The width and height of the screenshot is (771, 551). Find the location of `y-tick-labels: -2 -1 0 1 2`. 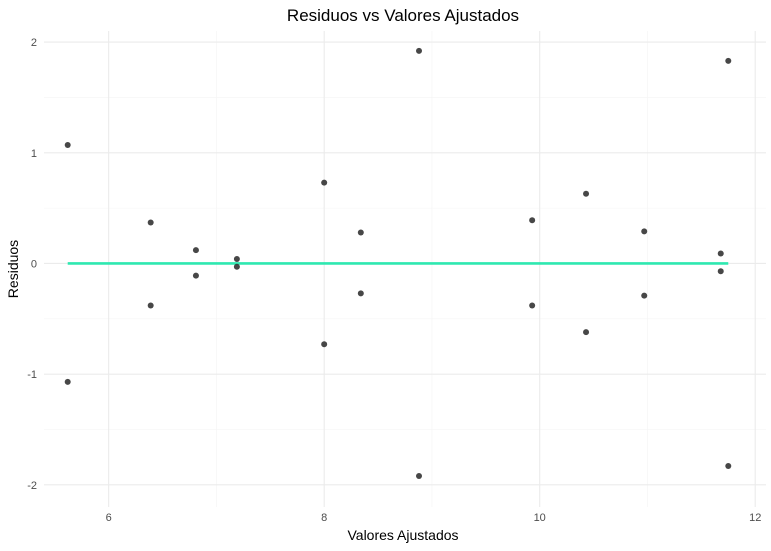

y-tick-labels: -2 -1 0 1 2 is located at coordinates (32, 264).